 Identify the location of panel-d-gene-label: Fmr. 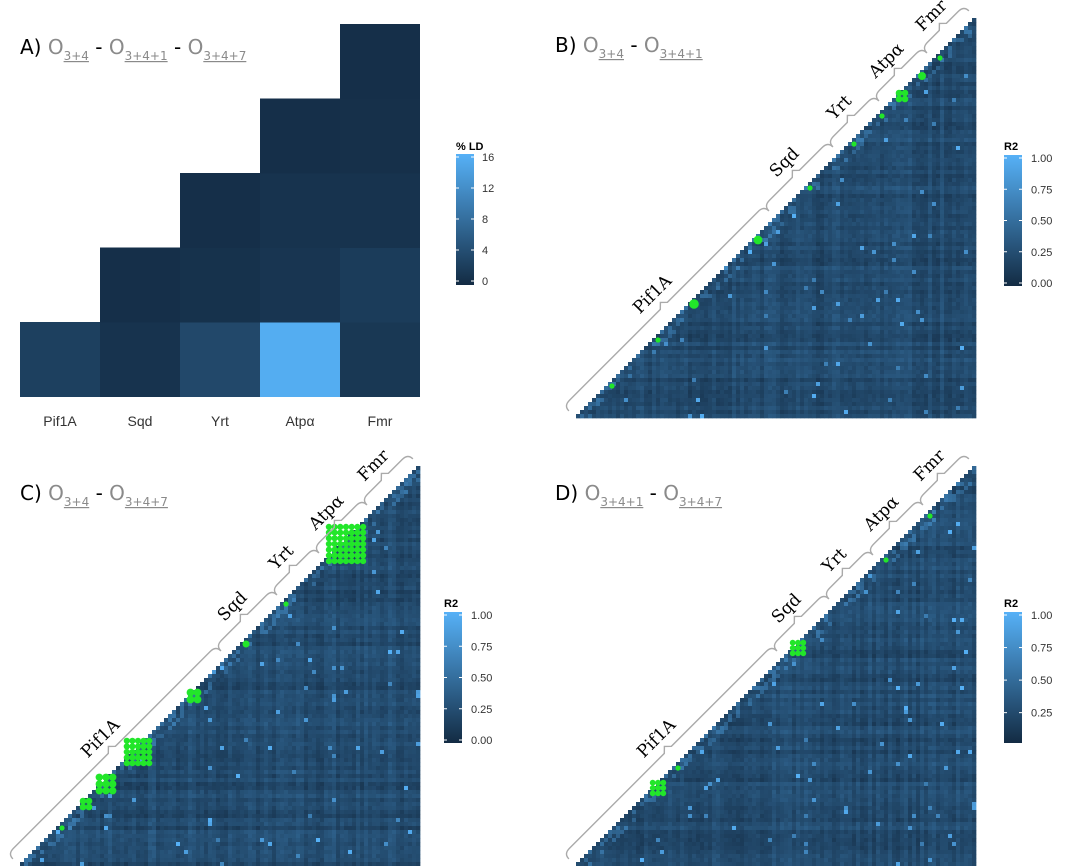
(930, 465).